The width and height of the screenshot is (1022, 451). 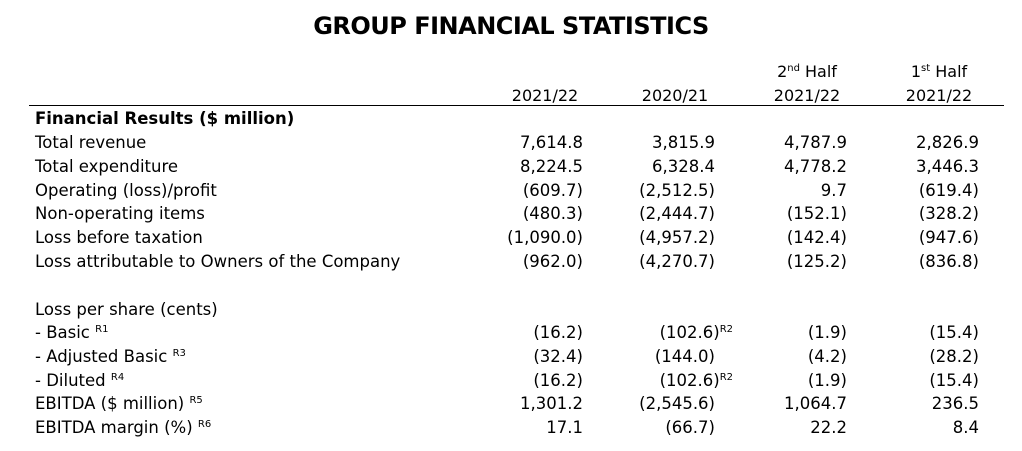 I want to click on table-cell: 22.2, so click(x=828, y=428).